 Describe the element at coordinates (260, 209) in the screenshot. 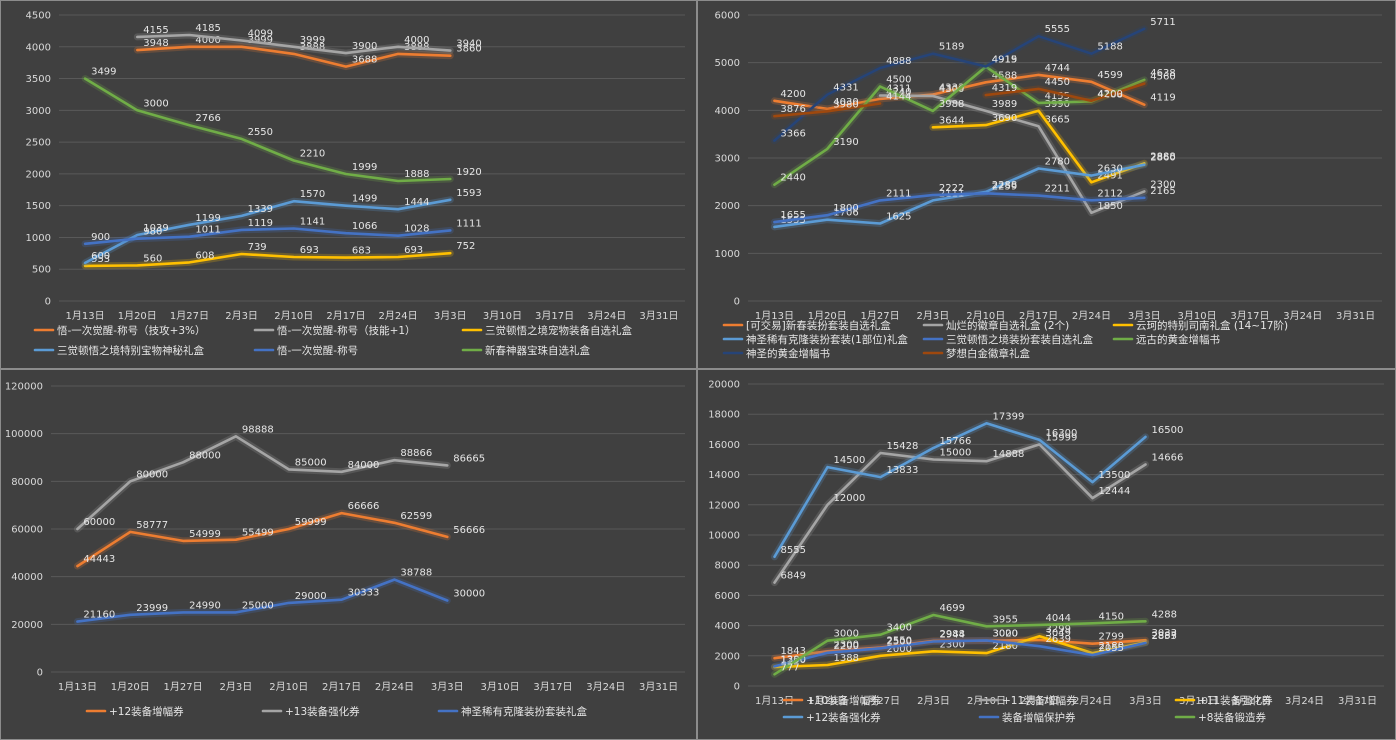

I see `data-label: 1339` at that location.